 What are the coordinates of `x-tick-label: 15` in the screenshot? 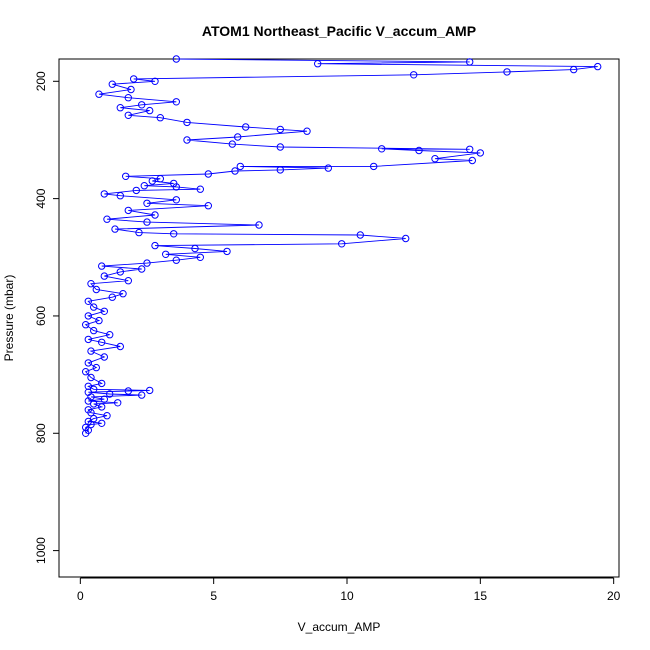 It's located at (481, 596).